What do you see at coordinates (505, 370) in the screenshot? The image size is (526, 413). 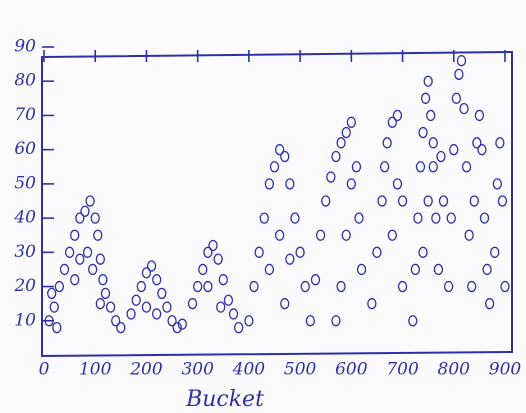 I see `x-tick-label: 900` at bounding box center [505, 370].